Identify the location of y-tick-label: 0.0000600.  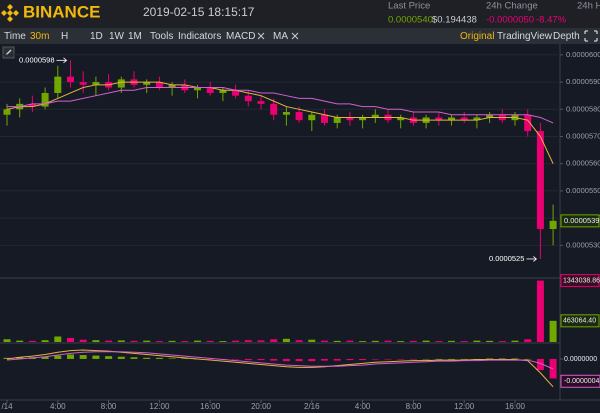
(583, 54).